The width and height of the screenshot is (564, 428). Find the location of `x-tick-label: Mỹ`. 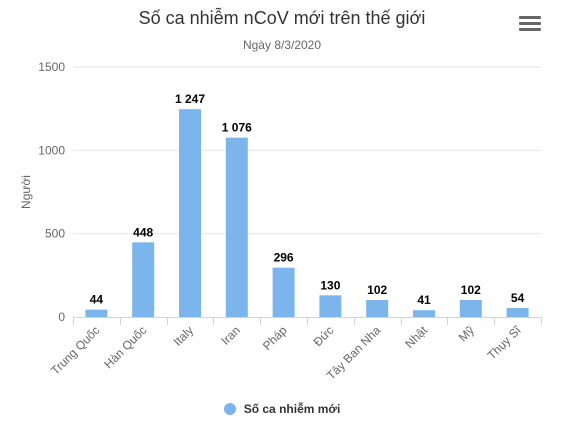

x-tick-label: Mỹ is located at coordinates (466, 333).